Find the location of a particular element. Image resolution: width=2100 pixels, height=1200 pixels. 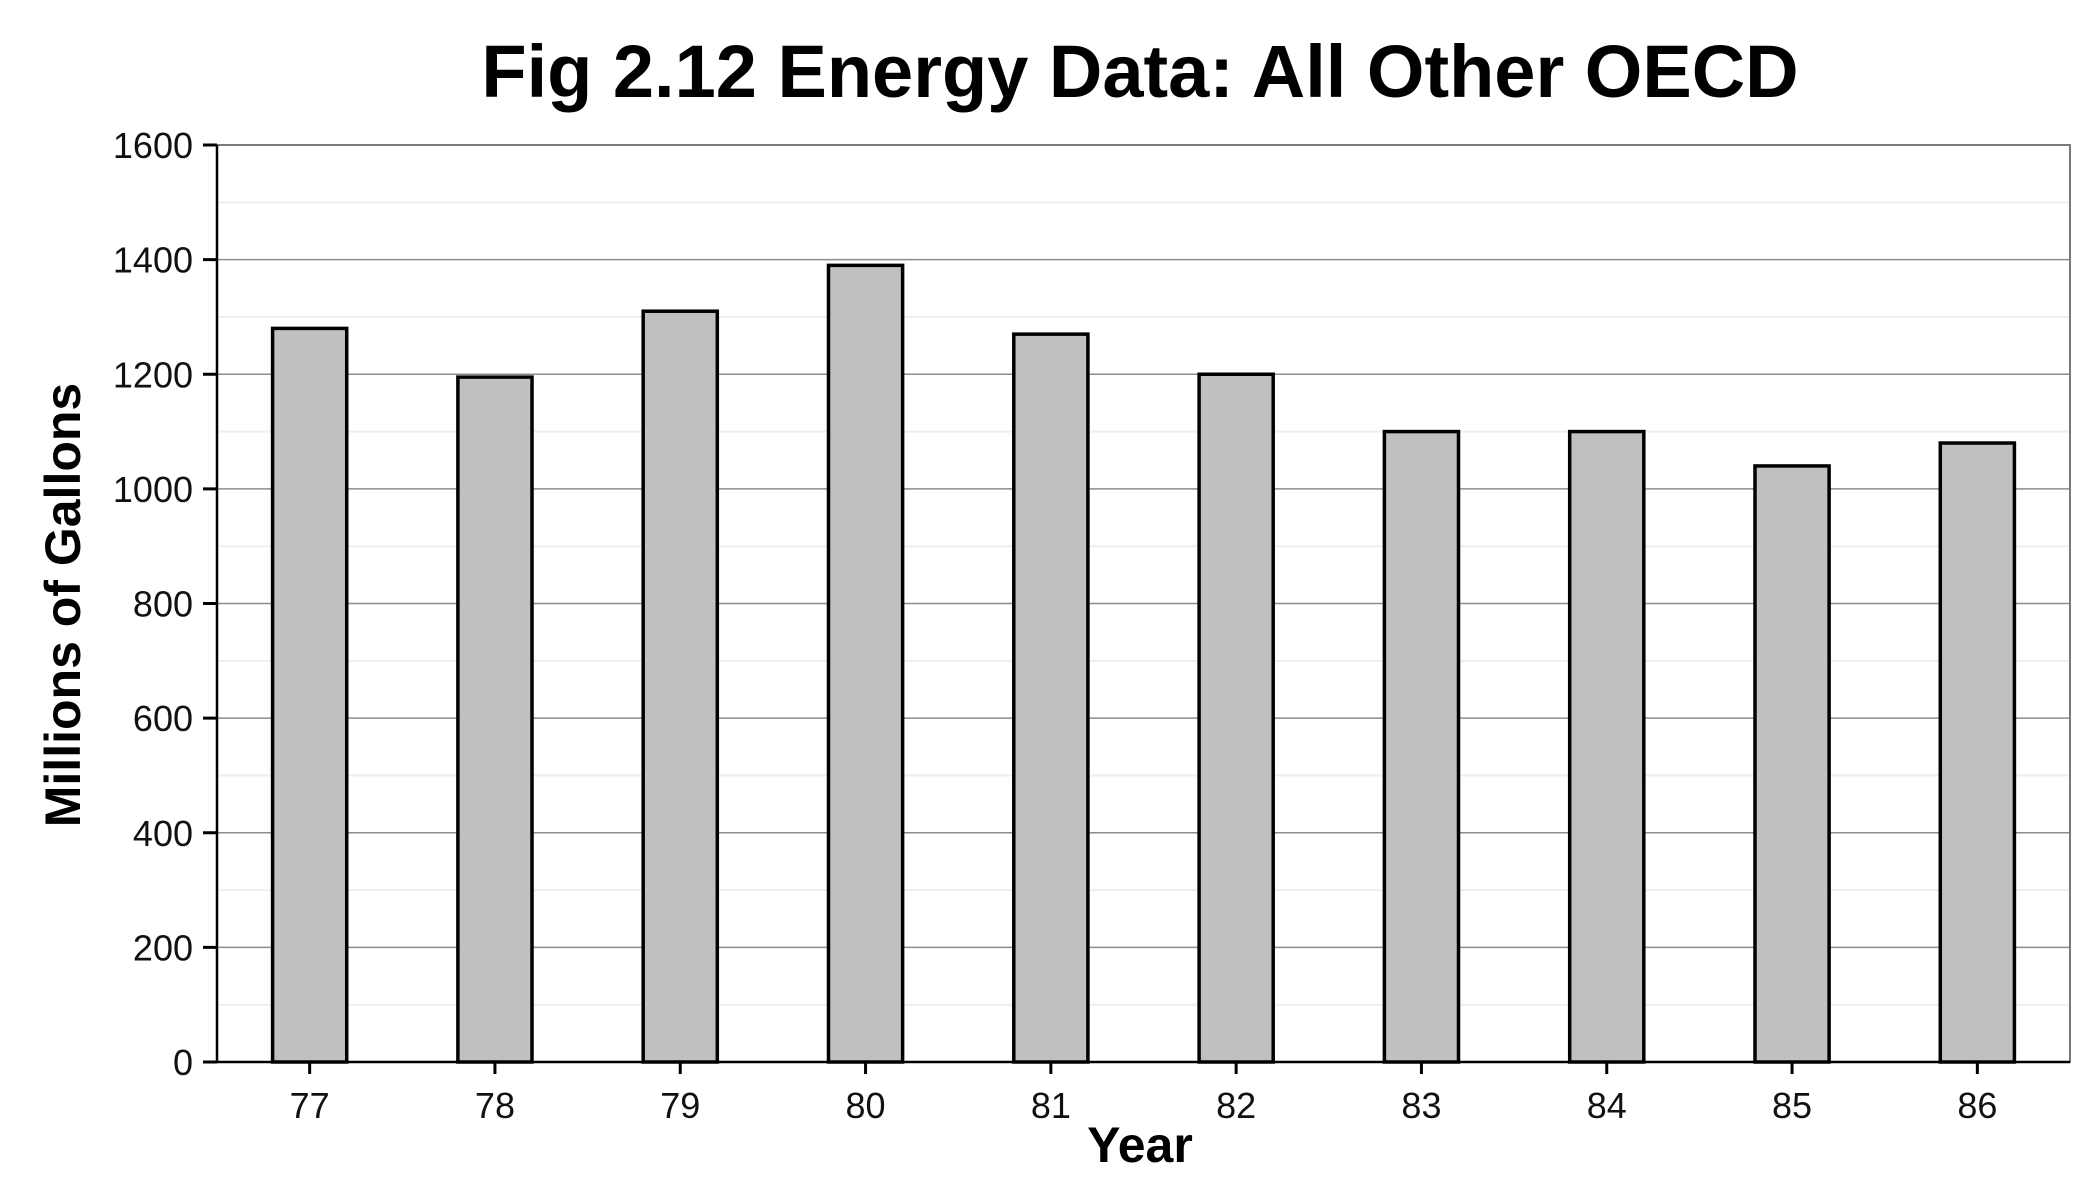

y-tick-label: 1600 is located at coordinates (153, 145).